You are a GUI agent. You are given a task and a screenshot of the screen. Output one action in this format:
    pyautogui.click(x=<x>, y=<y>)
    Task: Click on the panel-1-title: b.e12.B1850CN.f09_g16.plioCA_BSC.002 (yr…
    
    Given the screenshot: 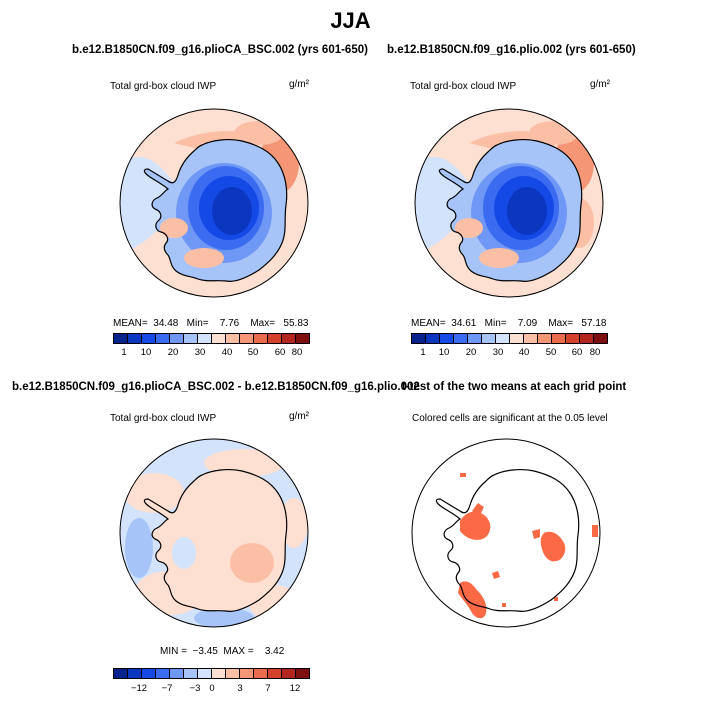 What is the action you would take?
    pyautogui.click(x=220, y=50)
    